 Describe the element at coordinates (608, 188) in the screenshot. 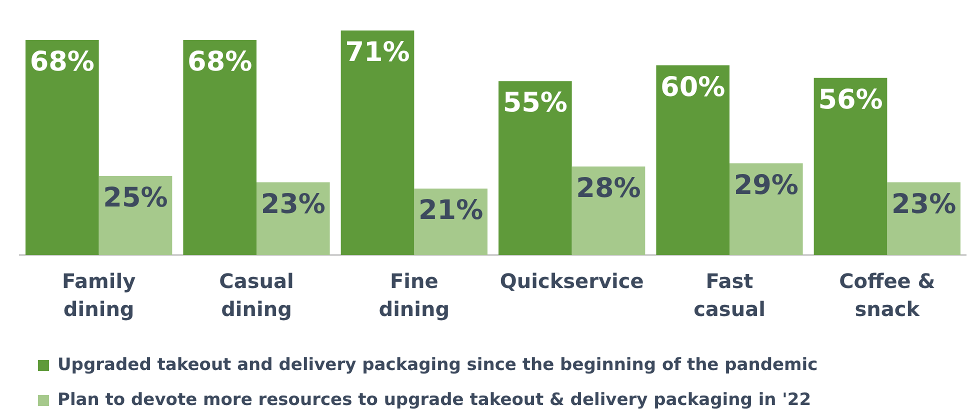

I see `data-label: 28%` at that location.